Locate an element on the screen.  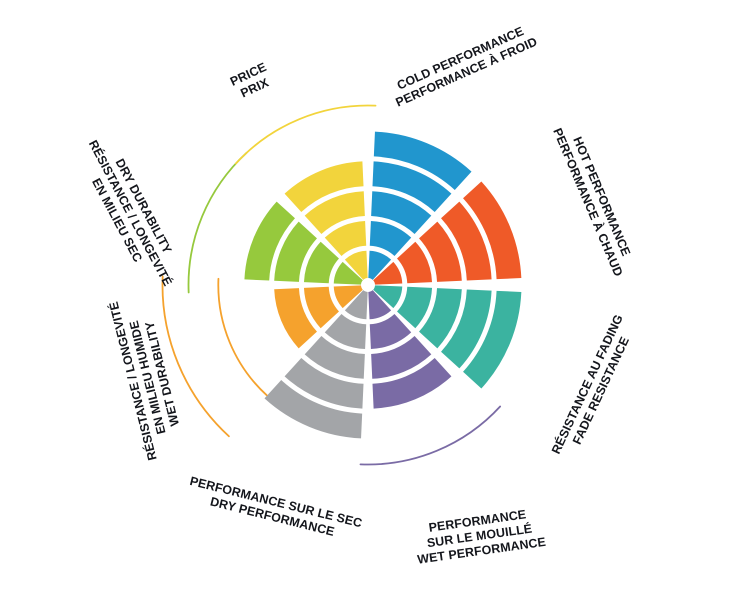
axis-label-fade-resistance: RÉSISTANCE AU FADINGFADE RESISTANCE is located at coordinates (593, 387).